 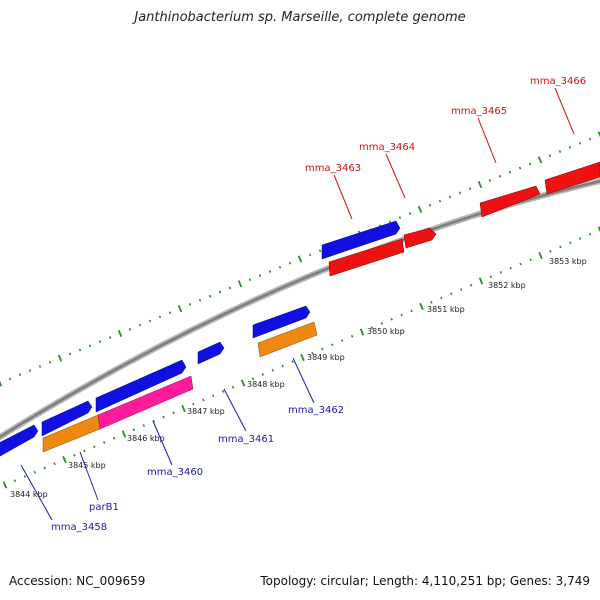 I want to click on gene-label-mma_3466: mma_3466, so click(x=558, y=81).